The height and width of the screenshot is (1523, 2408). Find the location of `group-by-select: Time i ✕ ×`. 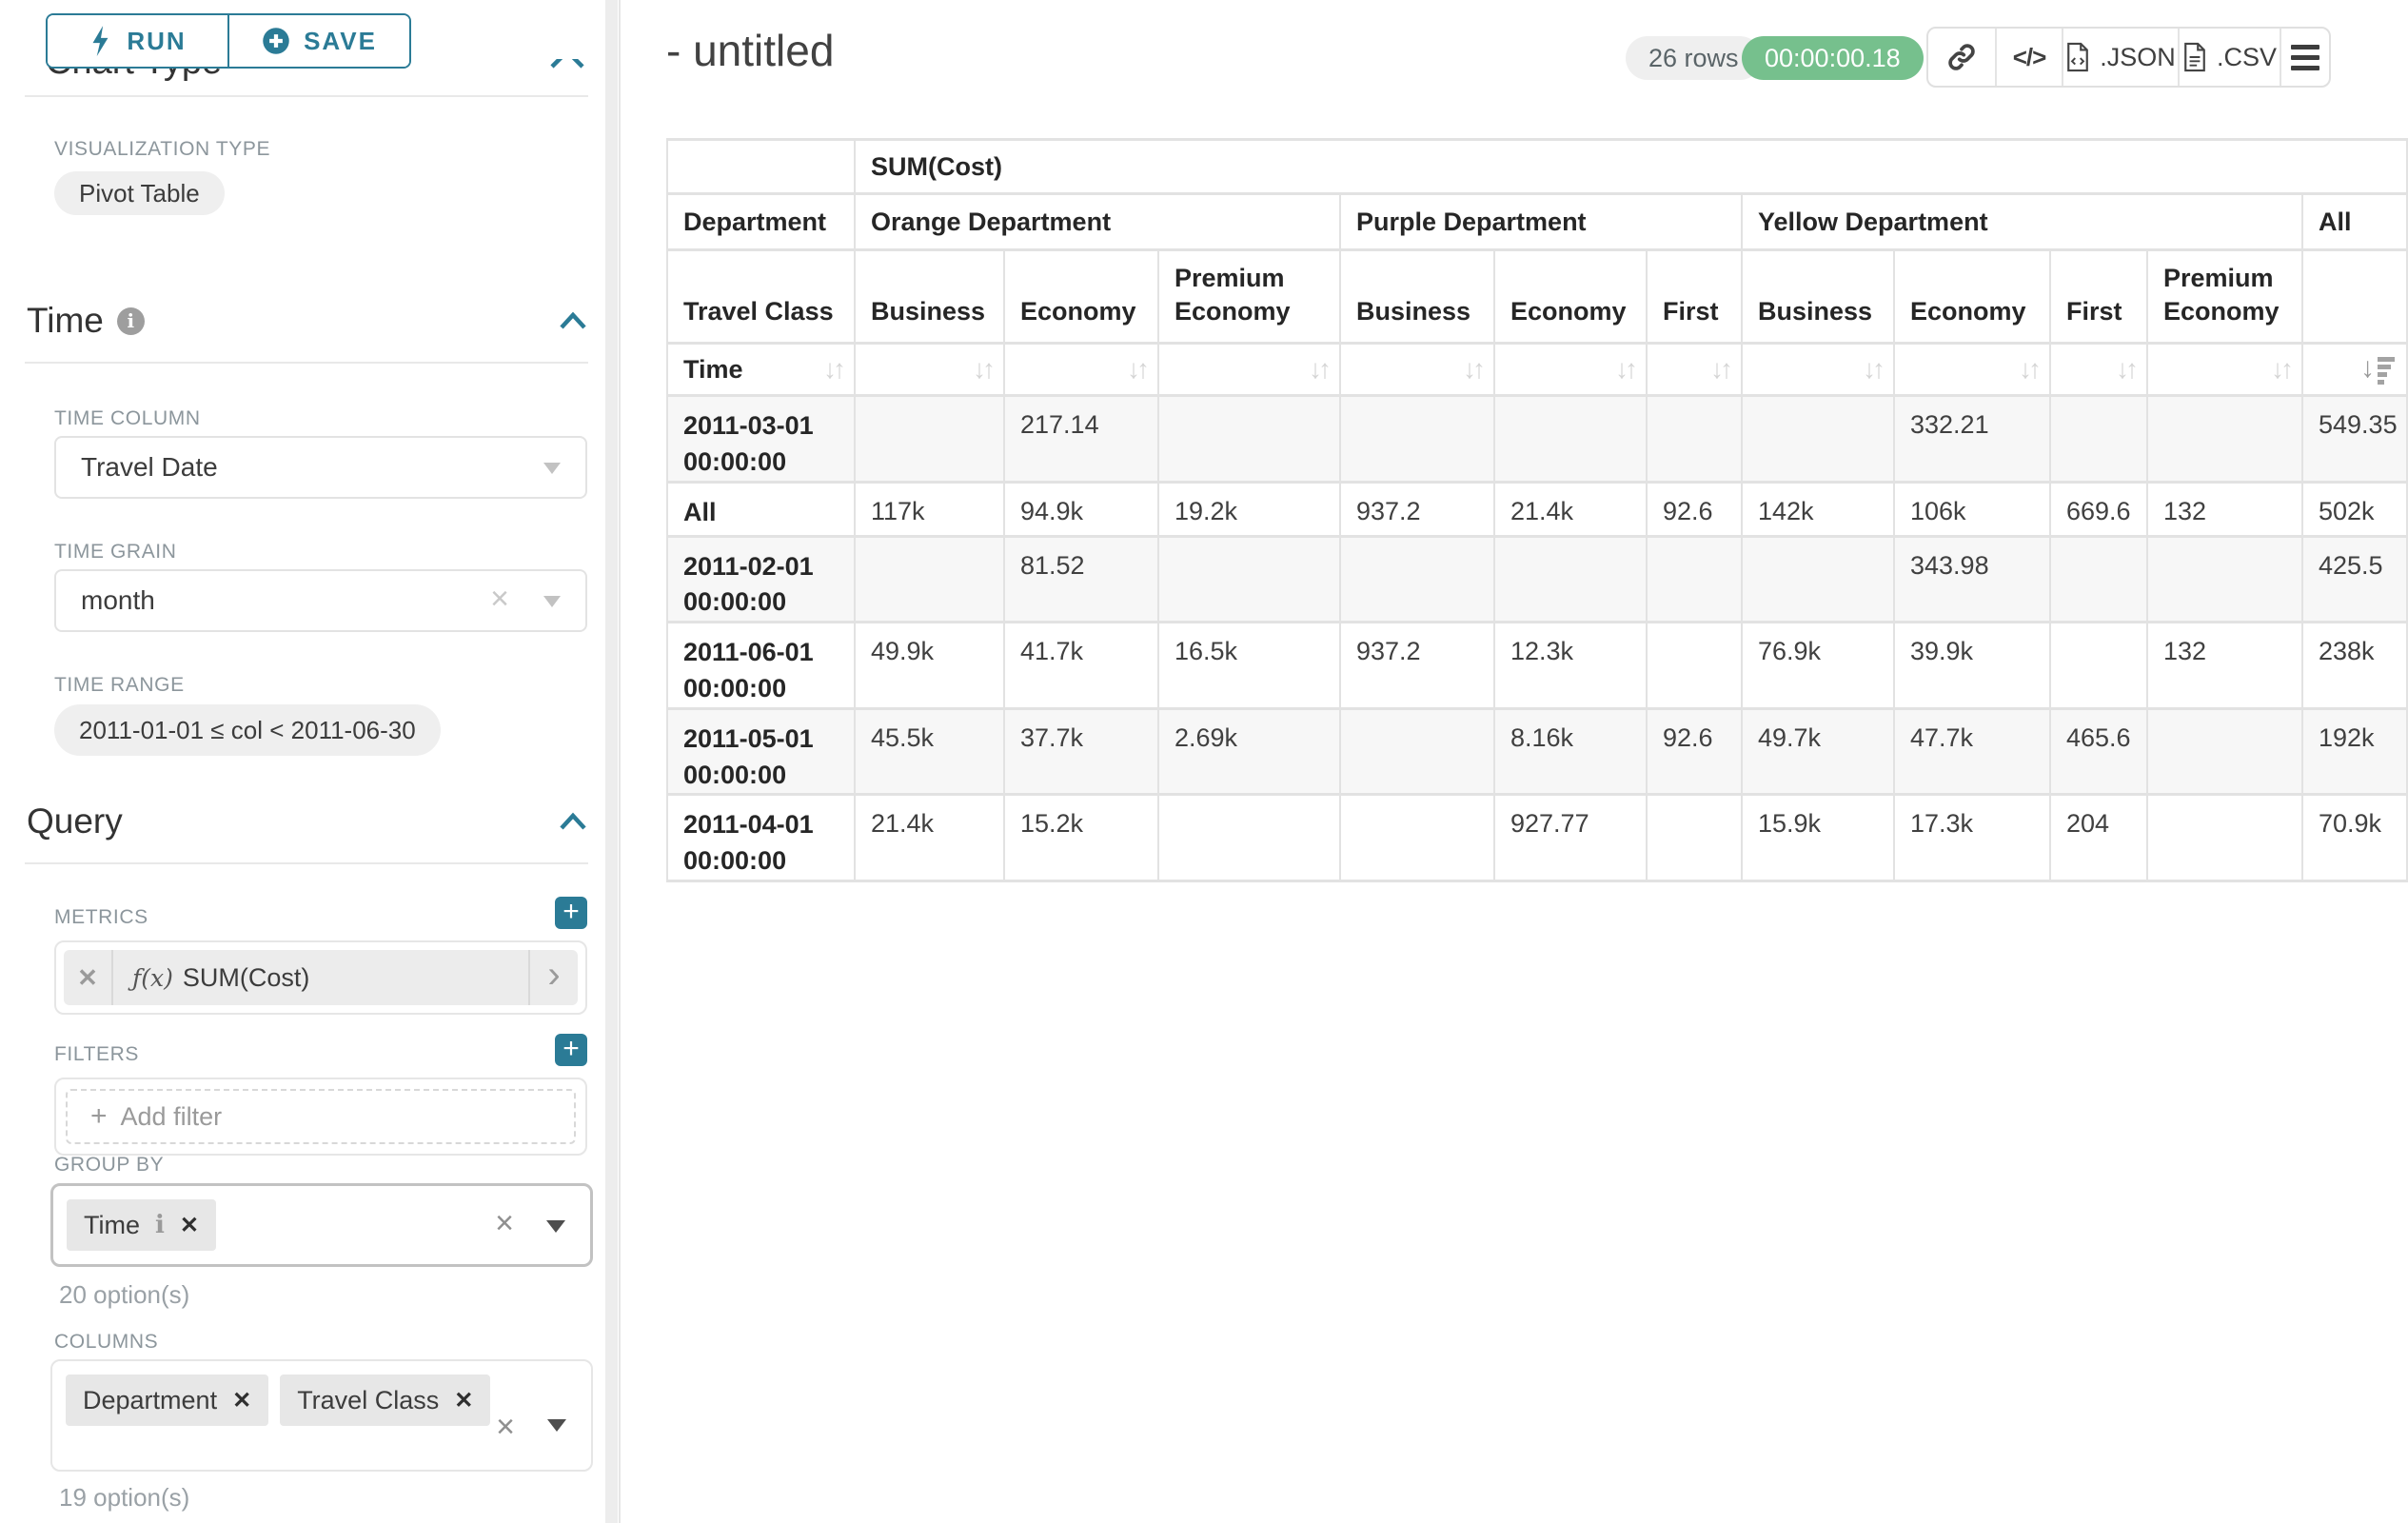

group-by-select: Time i ✕ × is located at coordinates (321, 1225).